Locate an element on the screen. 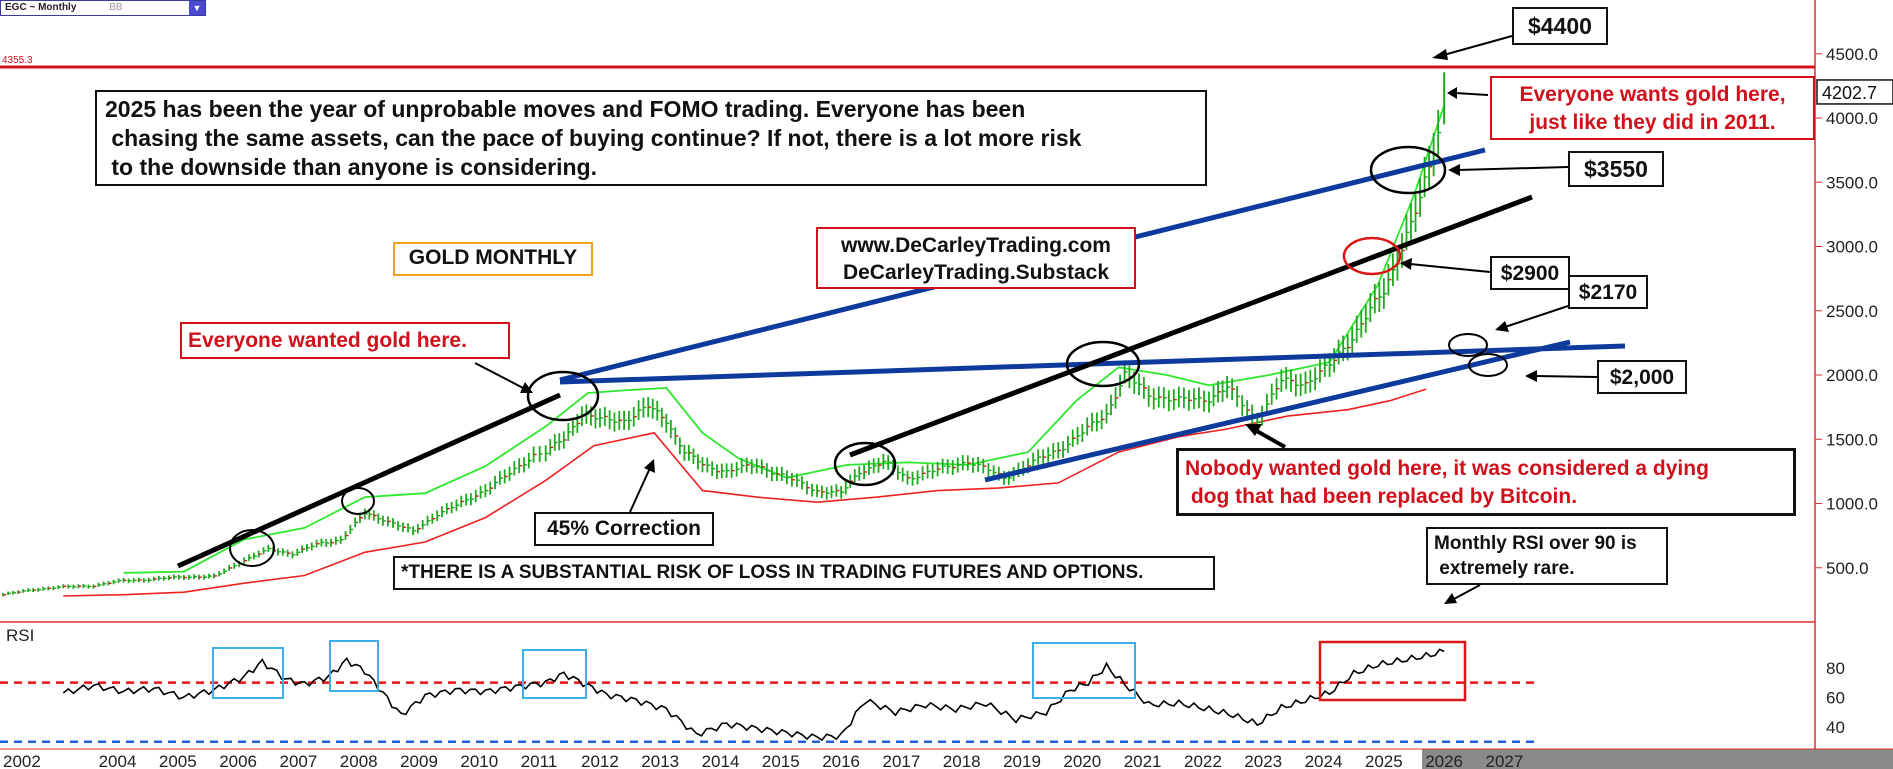  price-tick-label: 1000.0 is located at coordinates (1852, 504).